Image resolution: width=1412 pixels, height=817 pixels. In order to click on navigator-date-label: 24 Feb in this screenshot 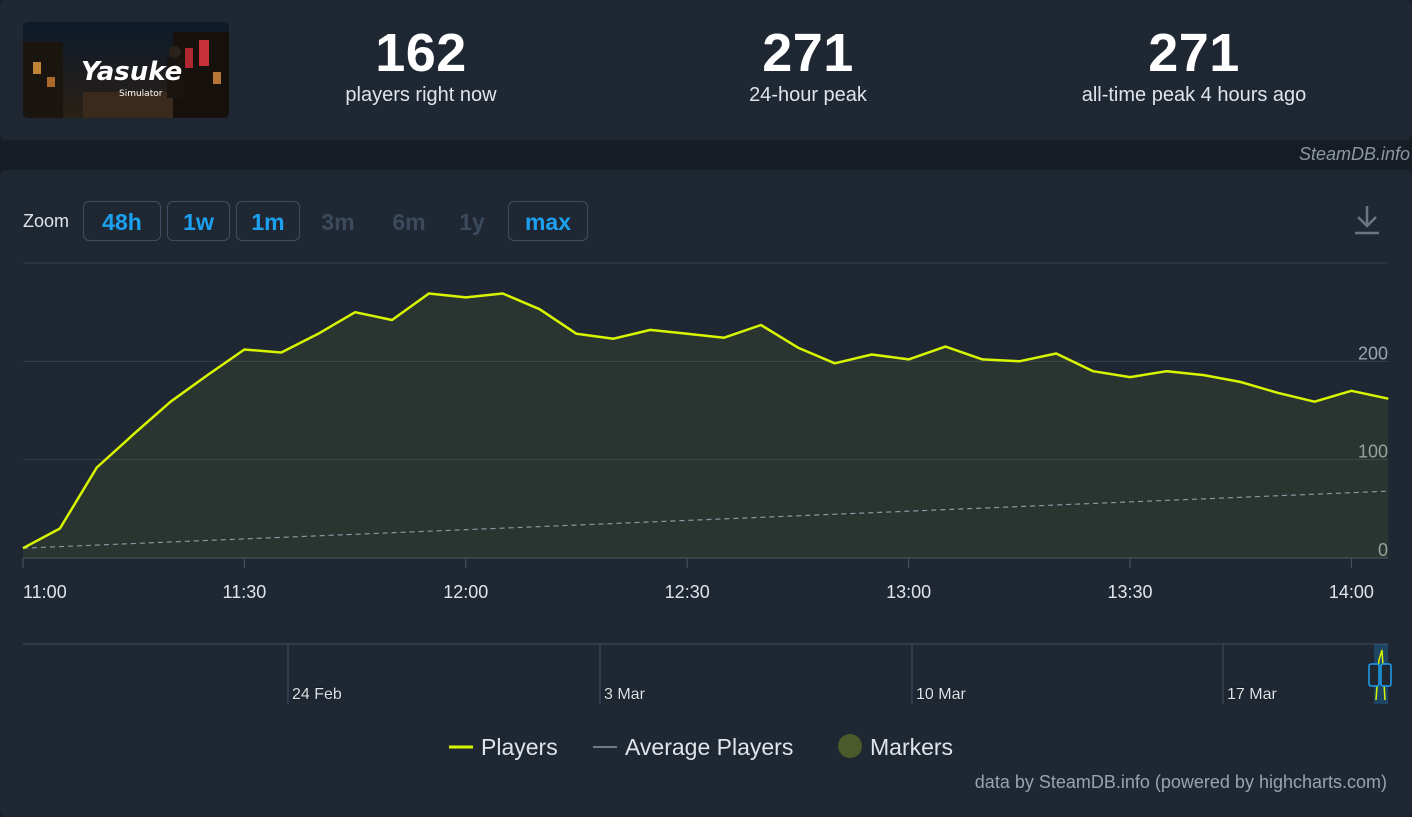, I will do `click(317, 694)`.